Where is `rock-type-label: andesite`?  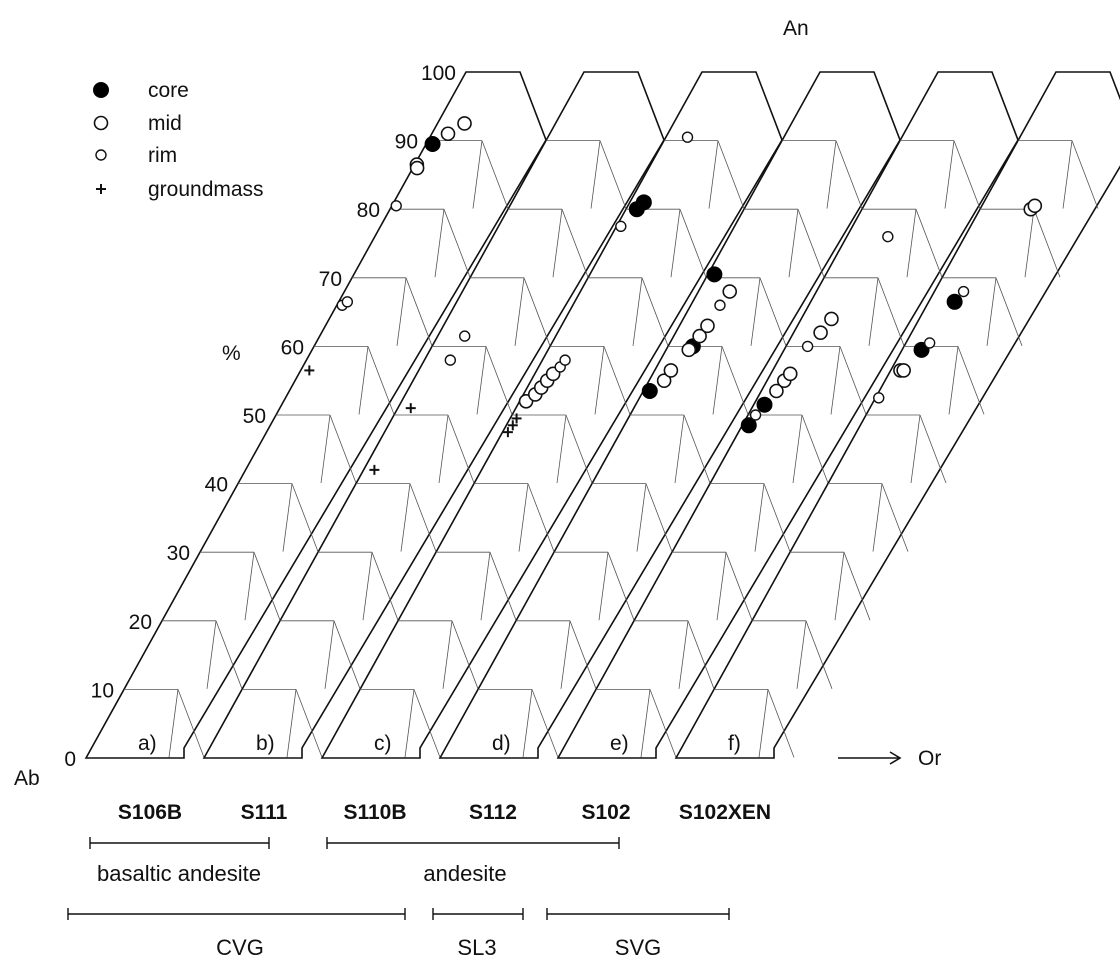 rock-type-label: andesite is located at coordinates (464, 873).